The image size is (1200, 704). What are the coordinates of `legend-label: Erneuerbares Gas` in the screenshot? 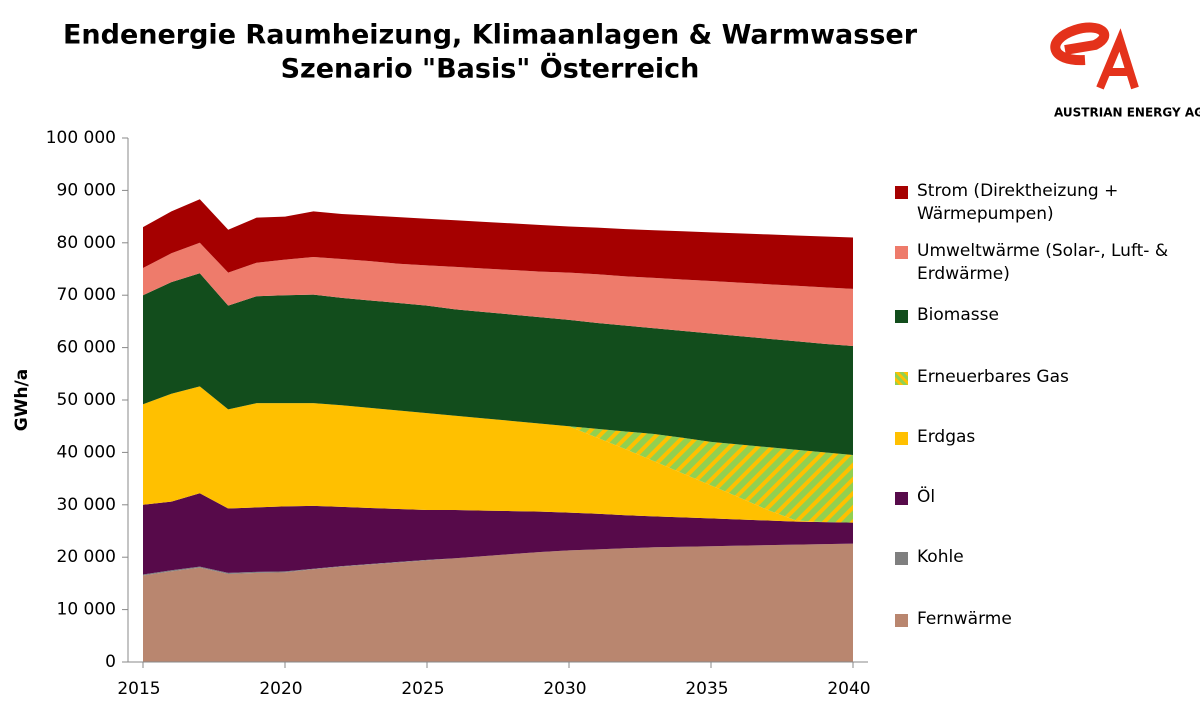 It's located at (993, 377).